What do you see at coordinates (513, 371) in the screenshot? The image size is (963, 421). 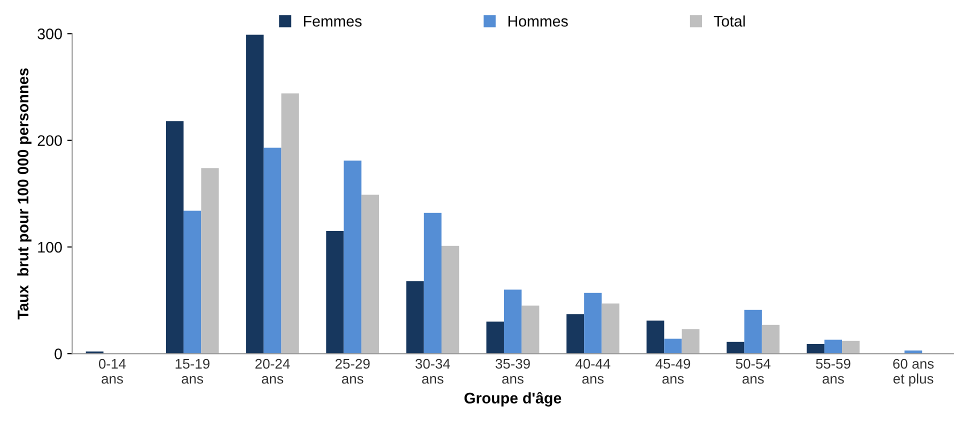 I see `x-tick-label: 35-39 ans` at bounding box center [513, 371].